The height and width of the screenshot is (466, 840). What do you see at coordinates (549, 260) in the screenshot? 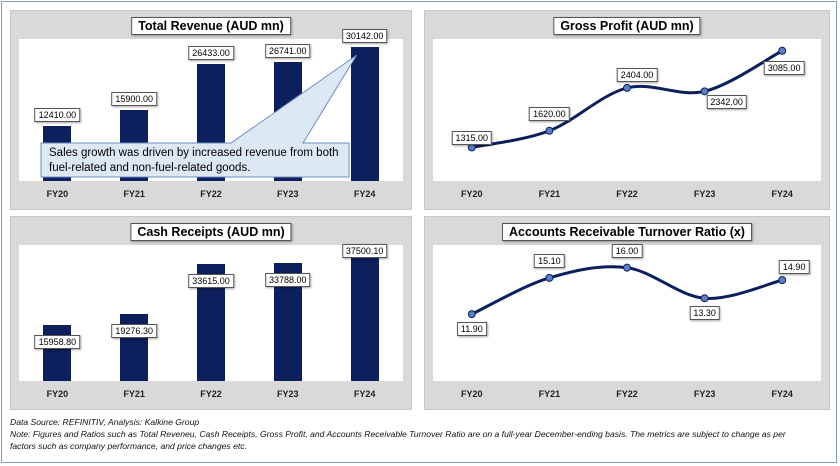
I see `data-label: 15.10` at bounding box center [549, 260].